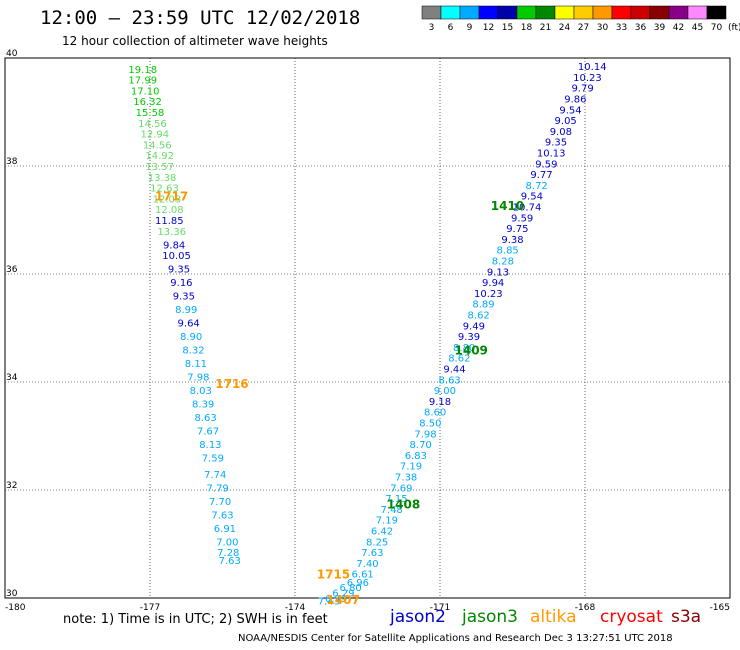 This screenshot has height=650, width=740. Describe the element at coordinates (565, 28) in the screenshot. I see `scale-value-label: 24` at that location.